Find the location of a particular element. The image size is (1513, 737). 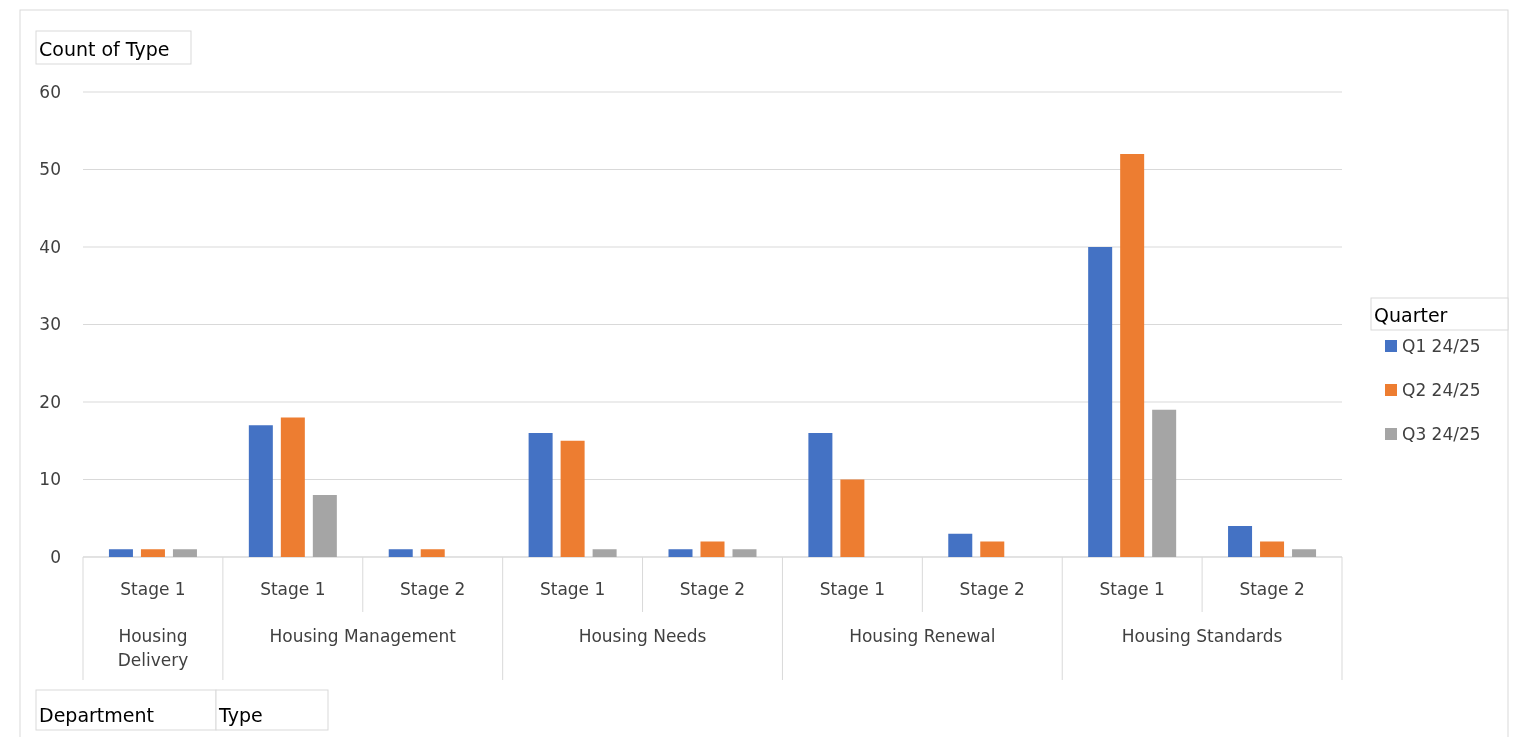

y-tick-label: 40 is located at coordinates (50, 246).